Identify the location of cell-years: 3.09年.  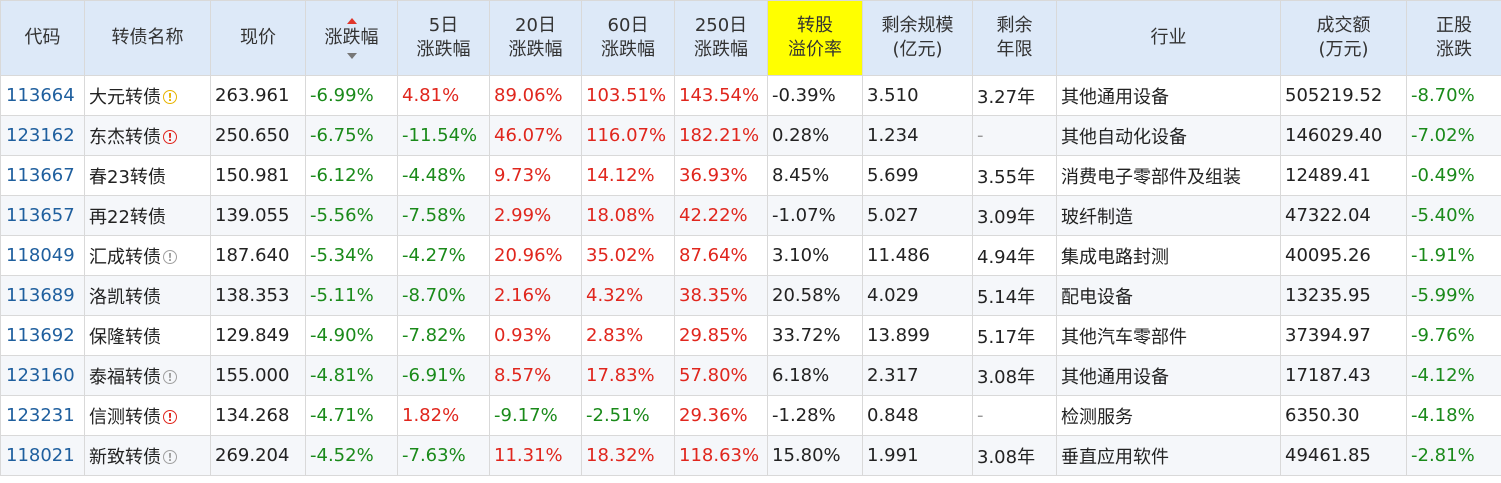
(1014, 215).